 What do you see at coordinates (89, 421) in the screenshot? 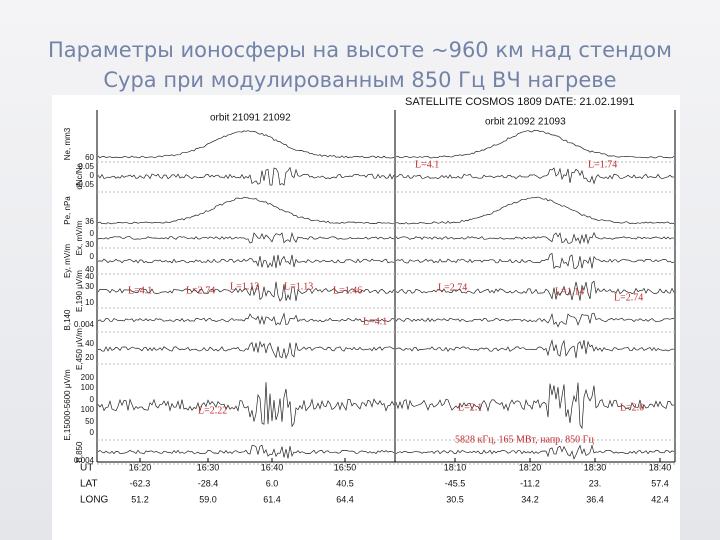
I see `tick-label: 50` at bounding box center [89, 421].